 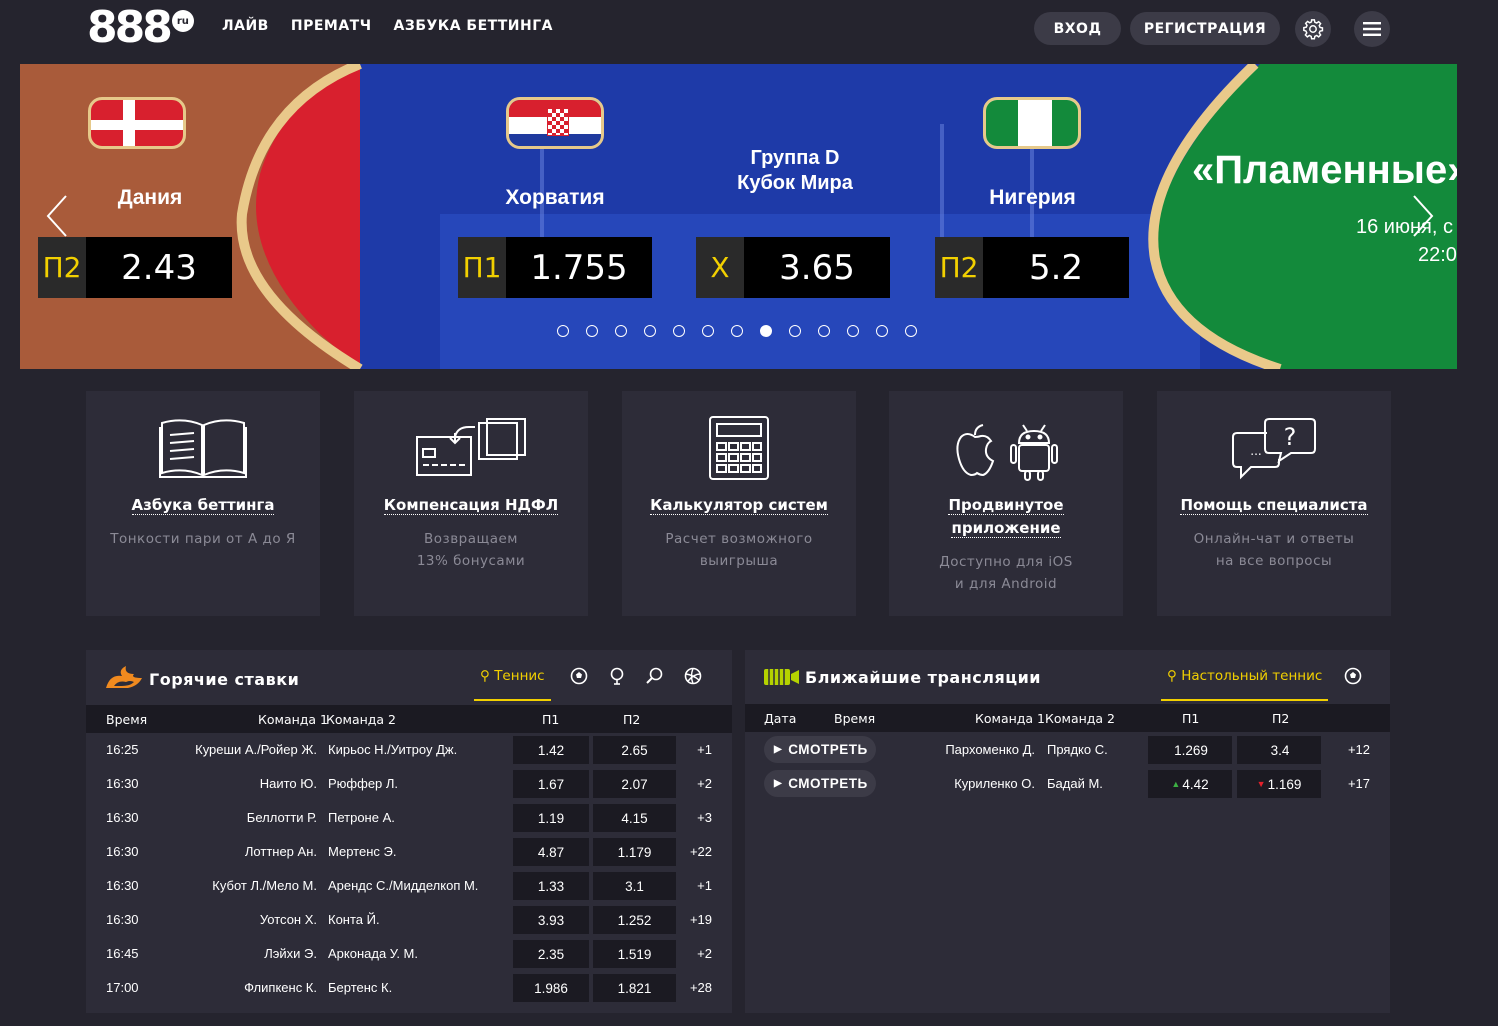 I want to click on cell-team2: Мертенс Э., so click(x=362, y=851).